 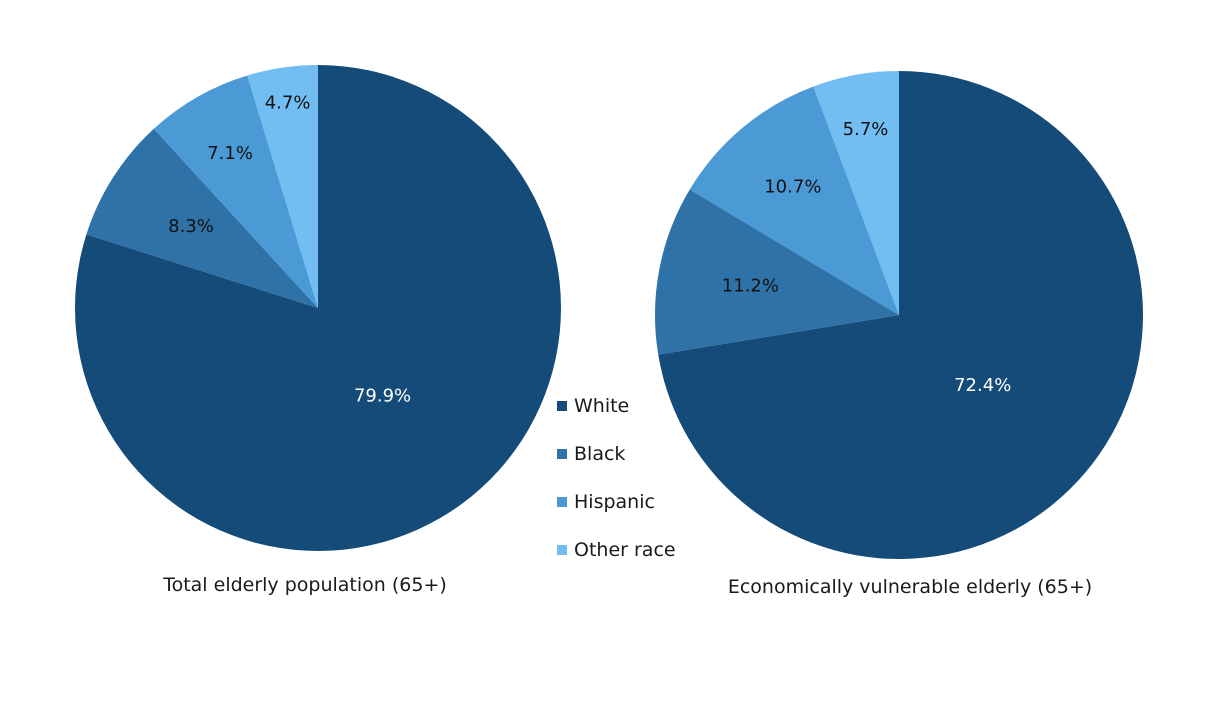 I want to click on legend-swatch-black, so click(x=562, y=454).